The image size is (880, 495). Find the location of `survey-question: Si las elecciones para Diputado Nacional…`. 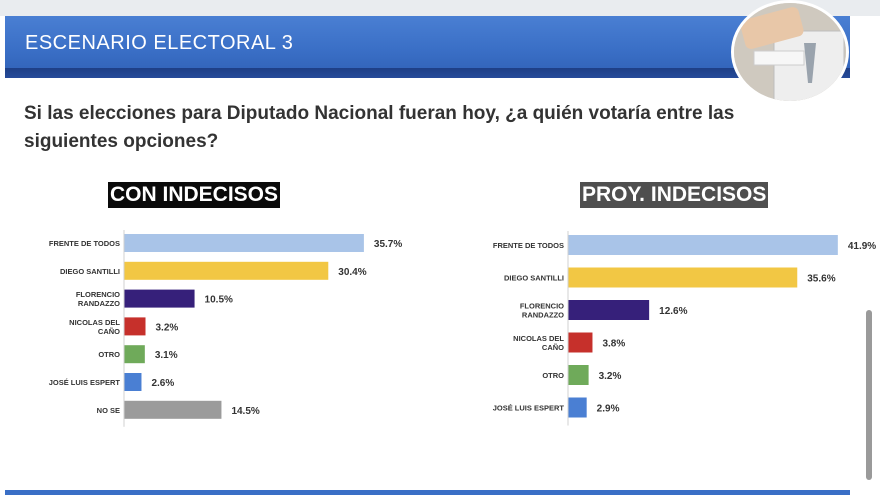

survey-question: Si las elecciones para Diputado Nacional… is located at coordinates (379, 127).